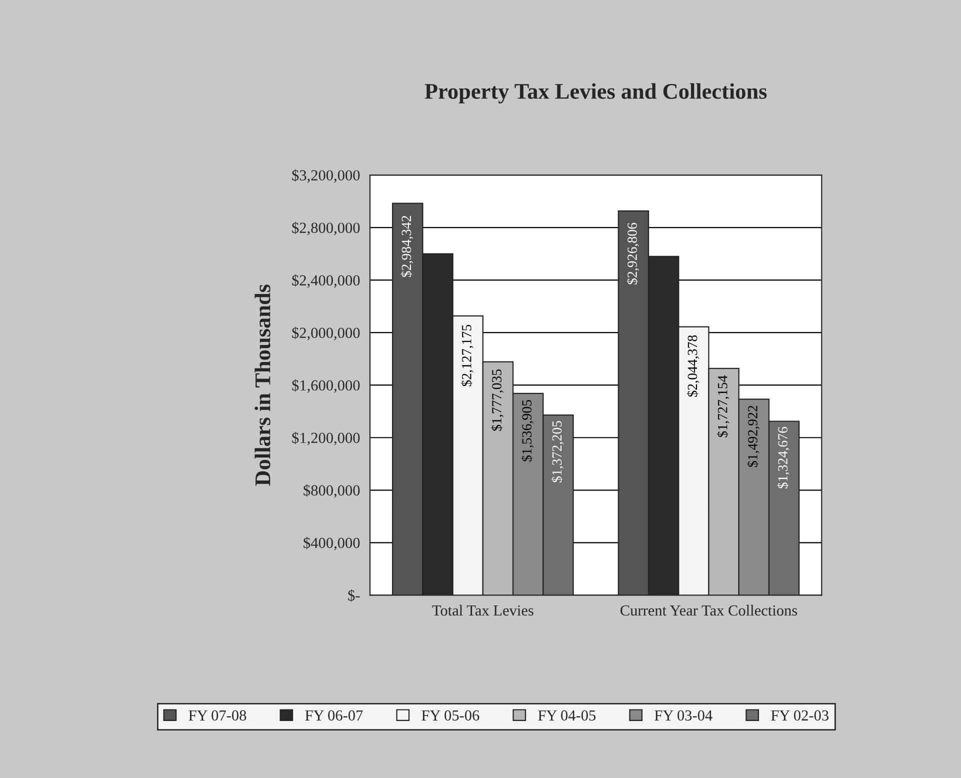 Image resolution: width=961 pixels, height=778 pixels. What do you see at coordinates (709, 610) in the screenshot?
I see `x-tick-label: Current Year Tax Collections` at bounding box center [709, 610].